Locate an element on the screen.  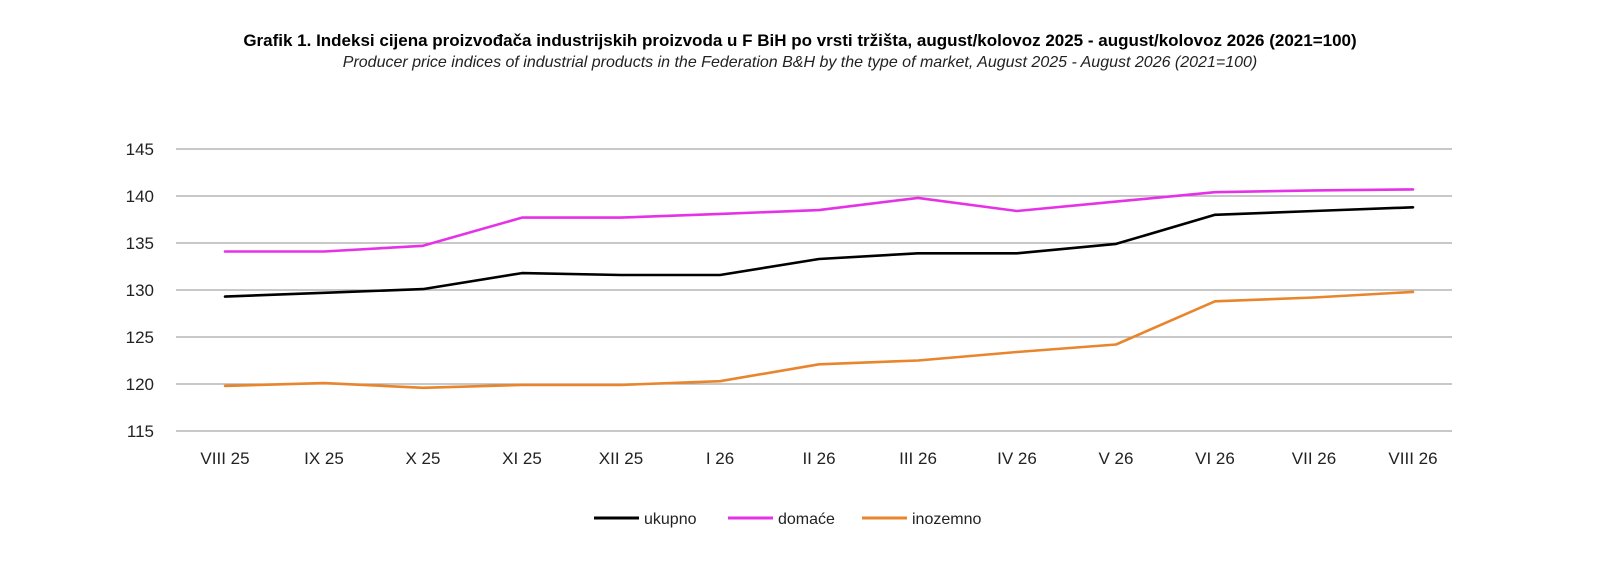
x-tick-label: XI 25 is located at coordinates (522, 458).